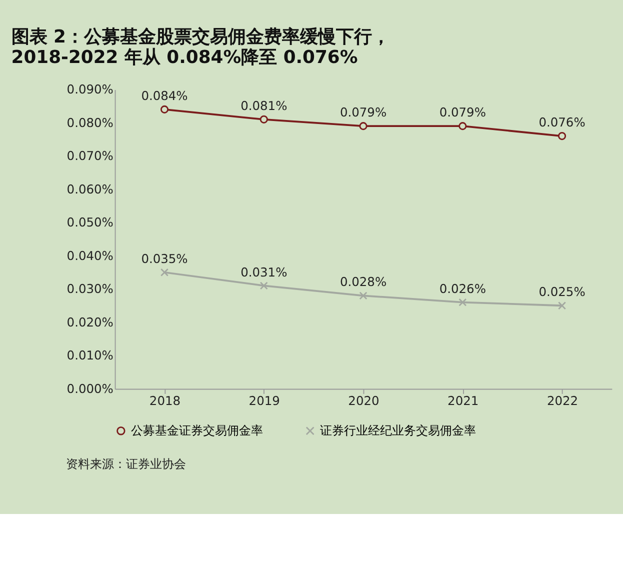 This screenshot has height=565, width=623. What do you see at coordinates (90, 355) in the screenshot?
I see `y-tick-label: 0.010%` at bounding box center [90, 355].